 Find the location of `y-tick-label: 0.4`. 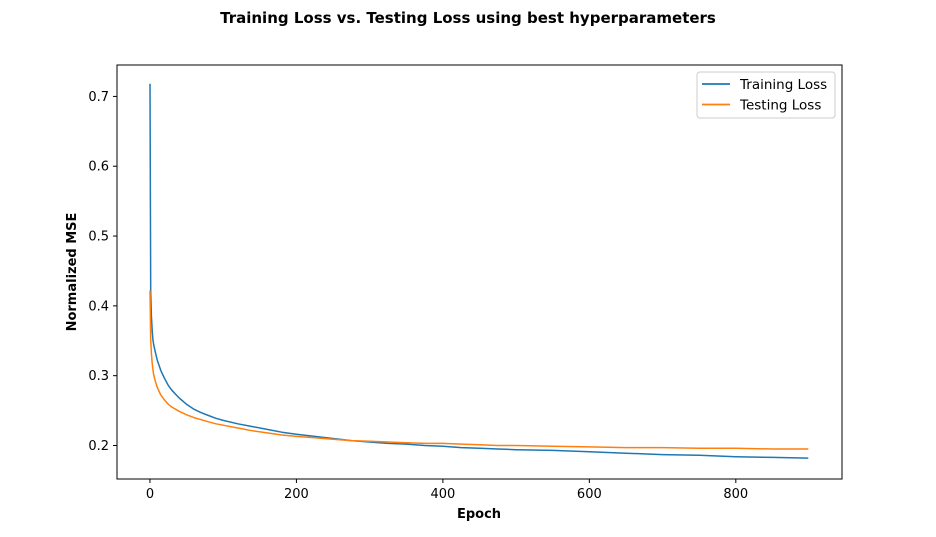

y-tick-label: 0.4 is located at coordinates (98, 306).